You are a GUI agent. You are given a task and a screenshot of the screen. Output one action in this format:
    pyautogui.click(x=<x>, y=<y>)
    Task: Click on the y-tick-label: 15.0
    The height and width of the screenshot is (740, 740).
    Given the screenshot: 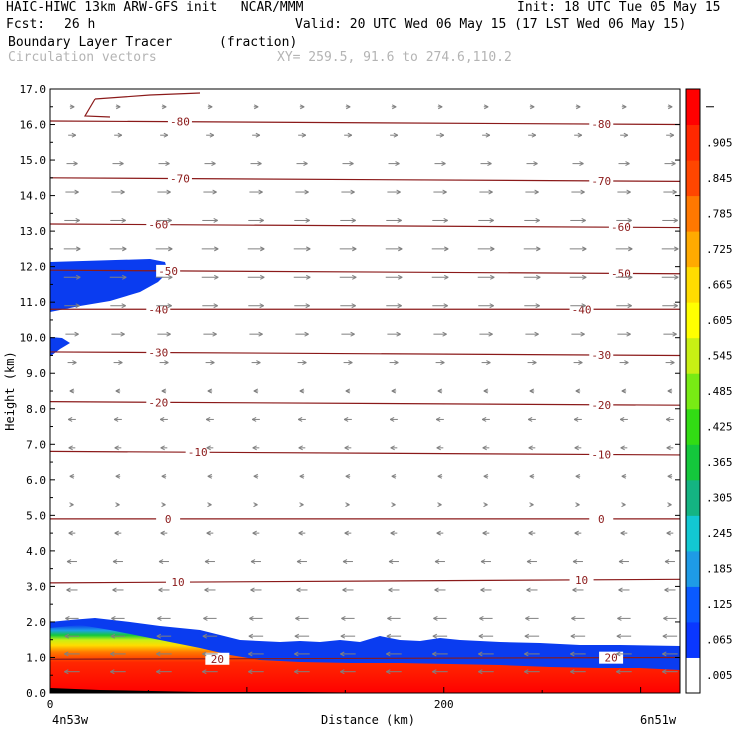 What is the action you would take?
    pyautogui.click(x=33, y=160)
    